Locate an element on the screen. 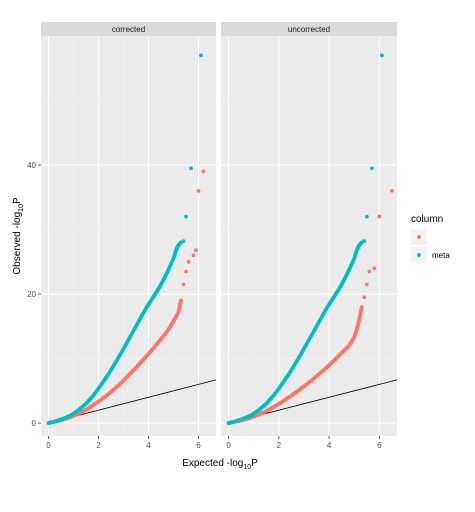  strip-background-corrected is located at coordinates (128, 29).